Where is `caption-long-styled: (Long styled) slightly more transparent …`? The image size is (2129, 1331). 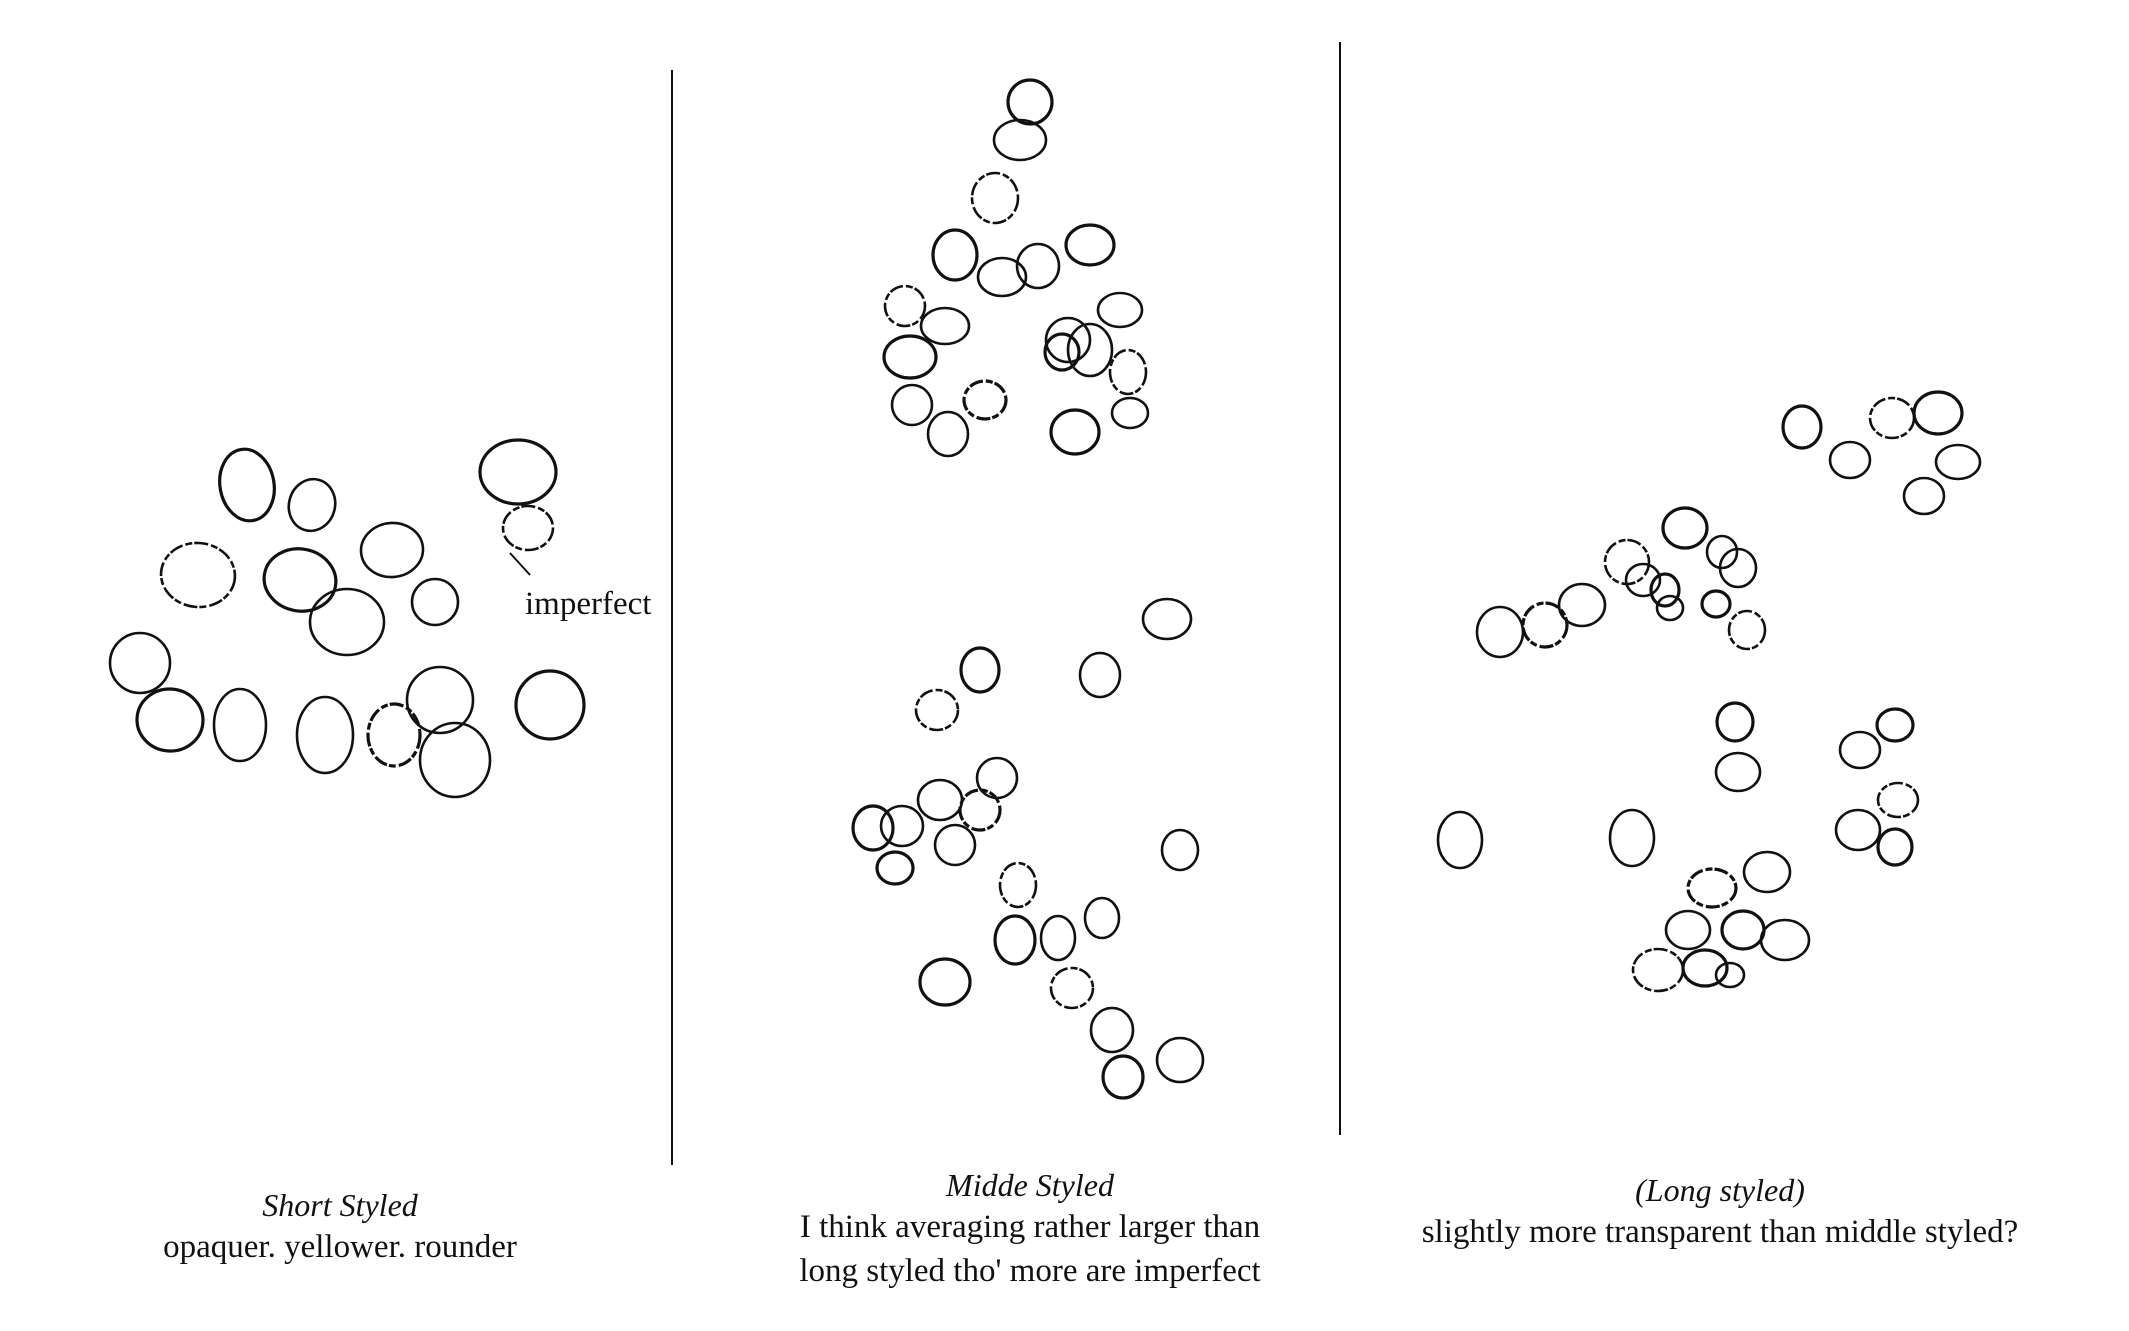
caption-long-styled: (Long styled) slightly more transparent … is located at coordinates (1720, 1212).